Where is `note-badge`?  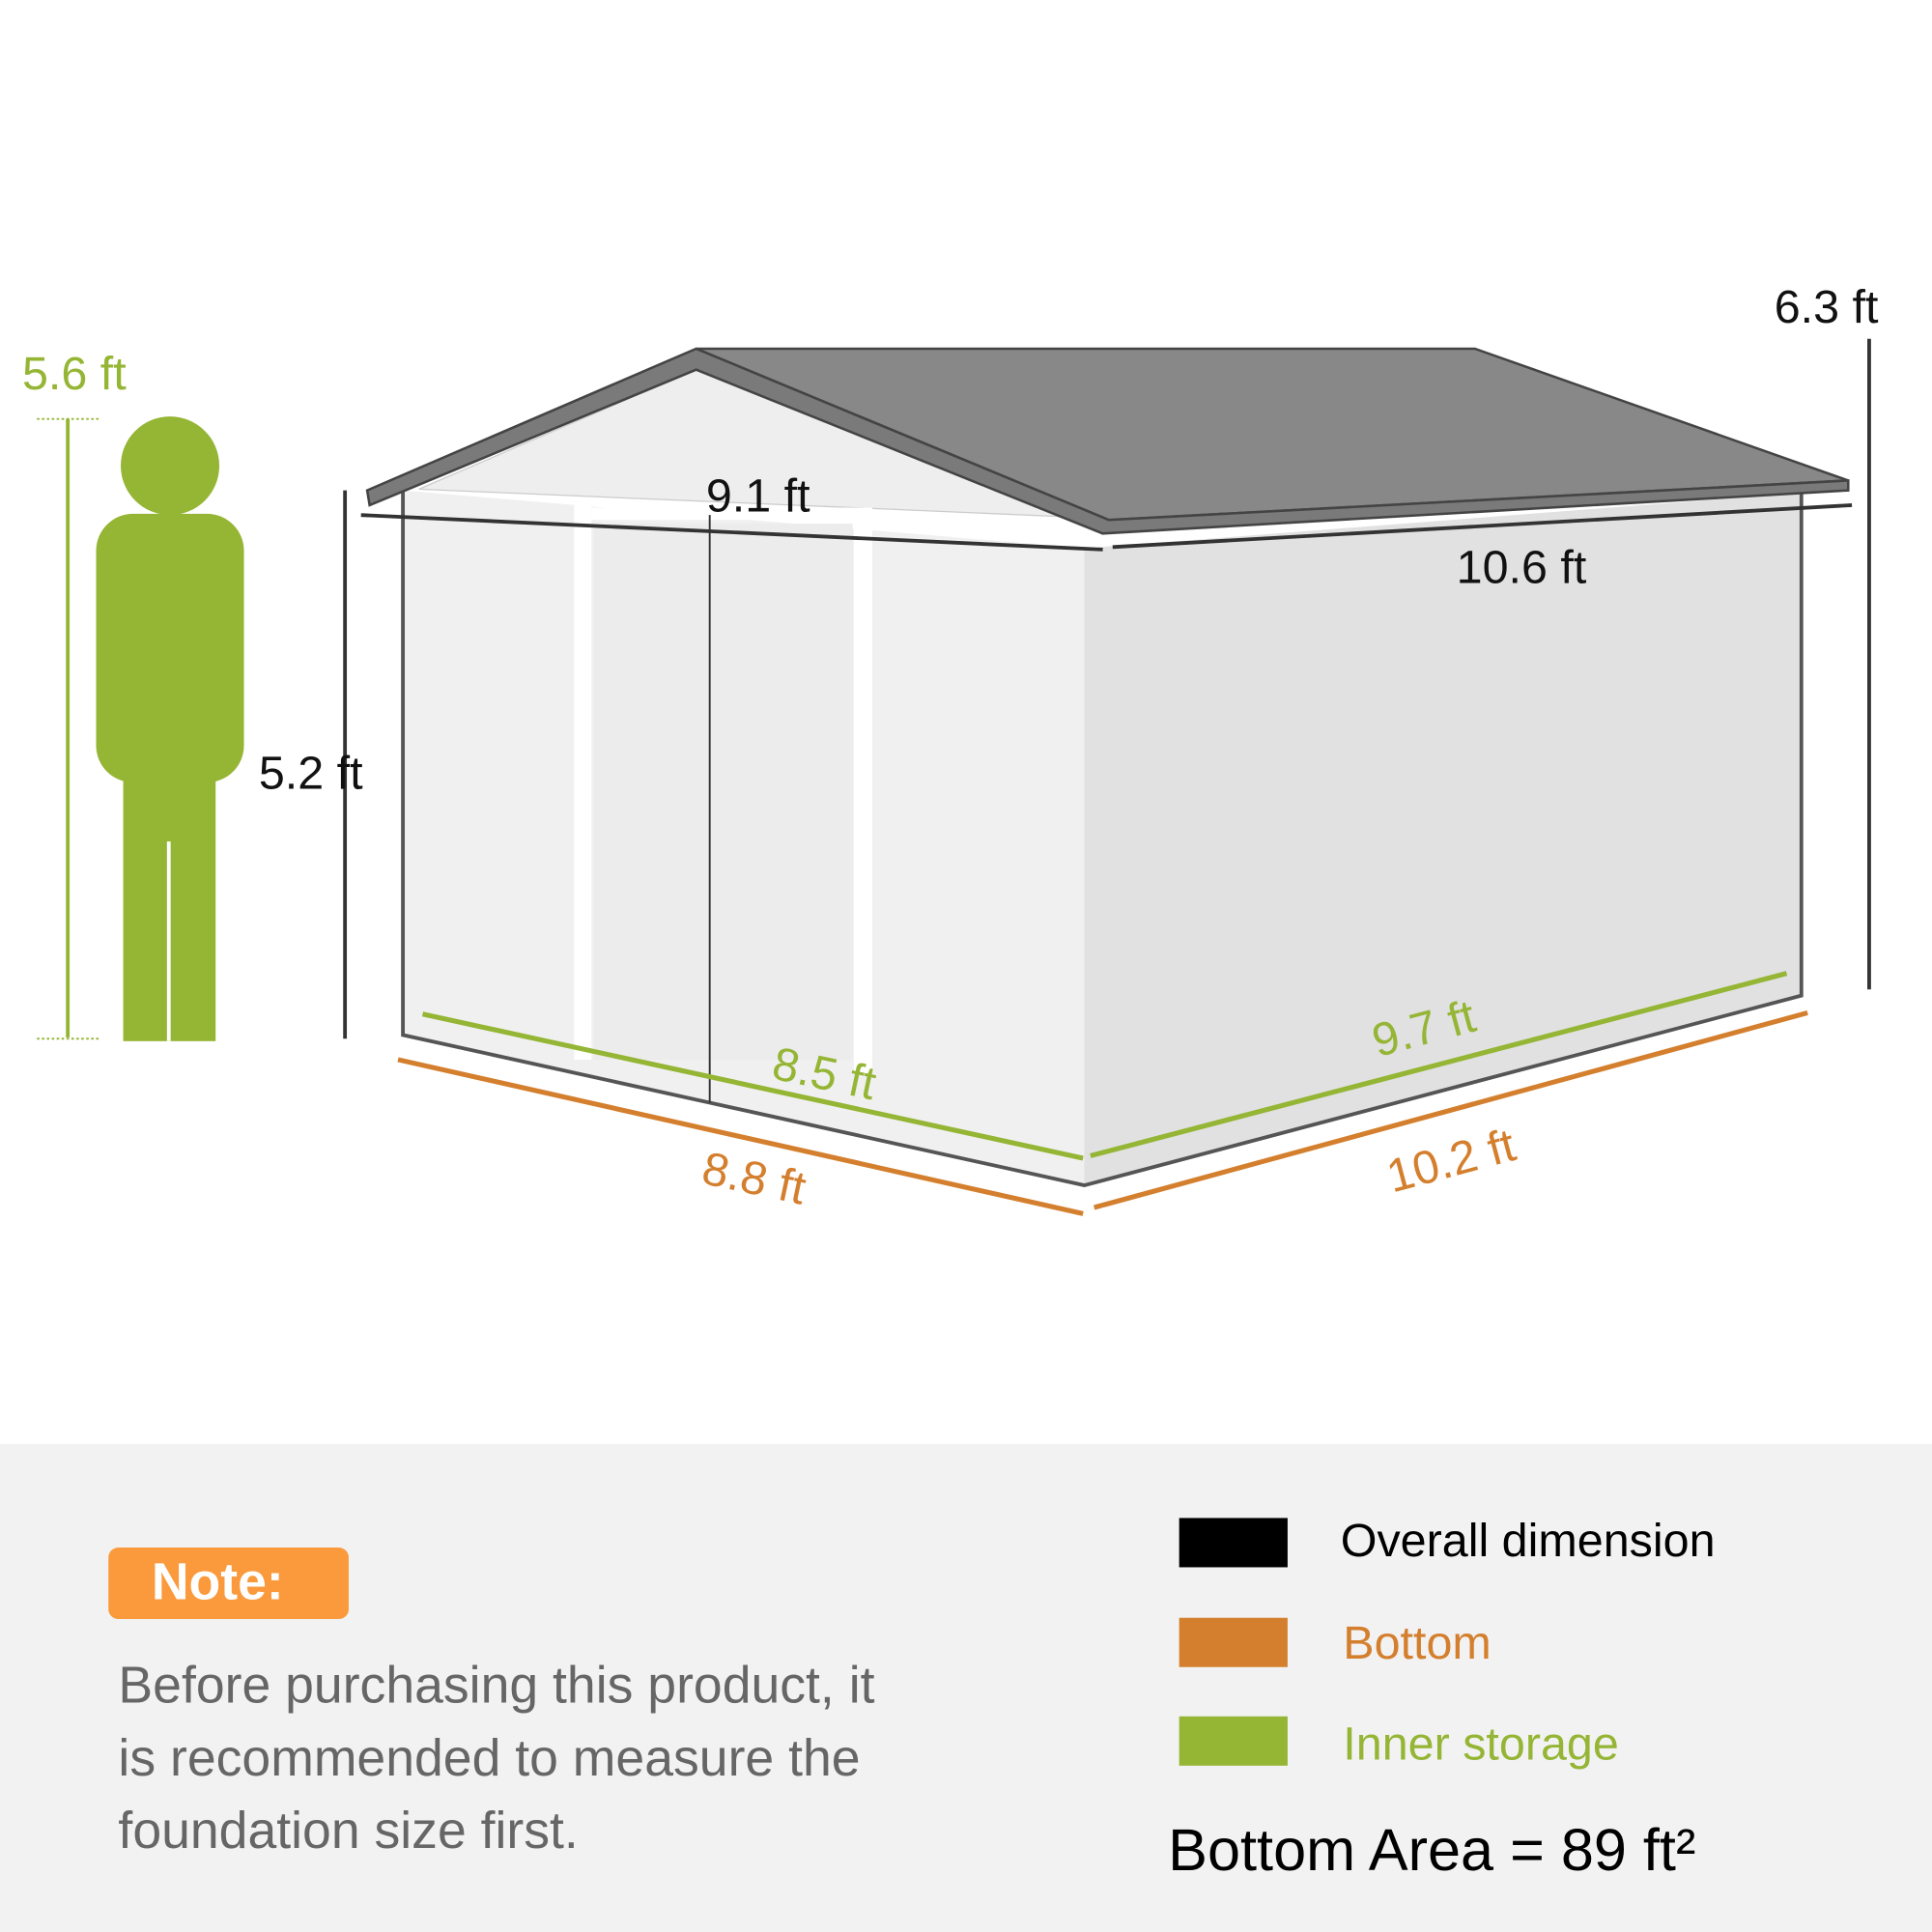 note-badge is located at coordinates (228, 1584).